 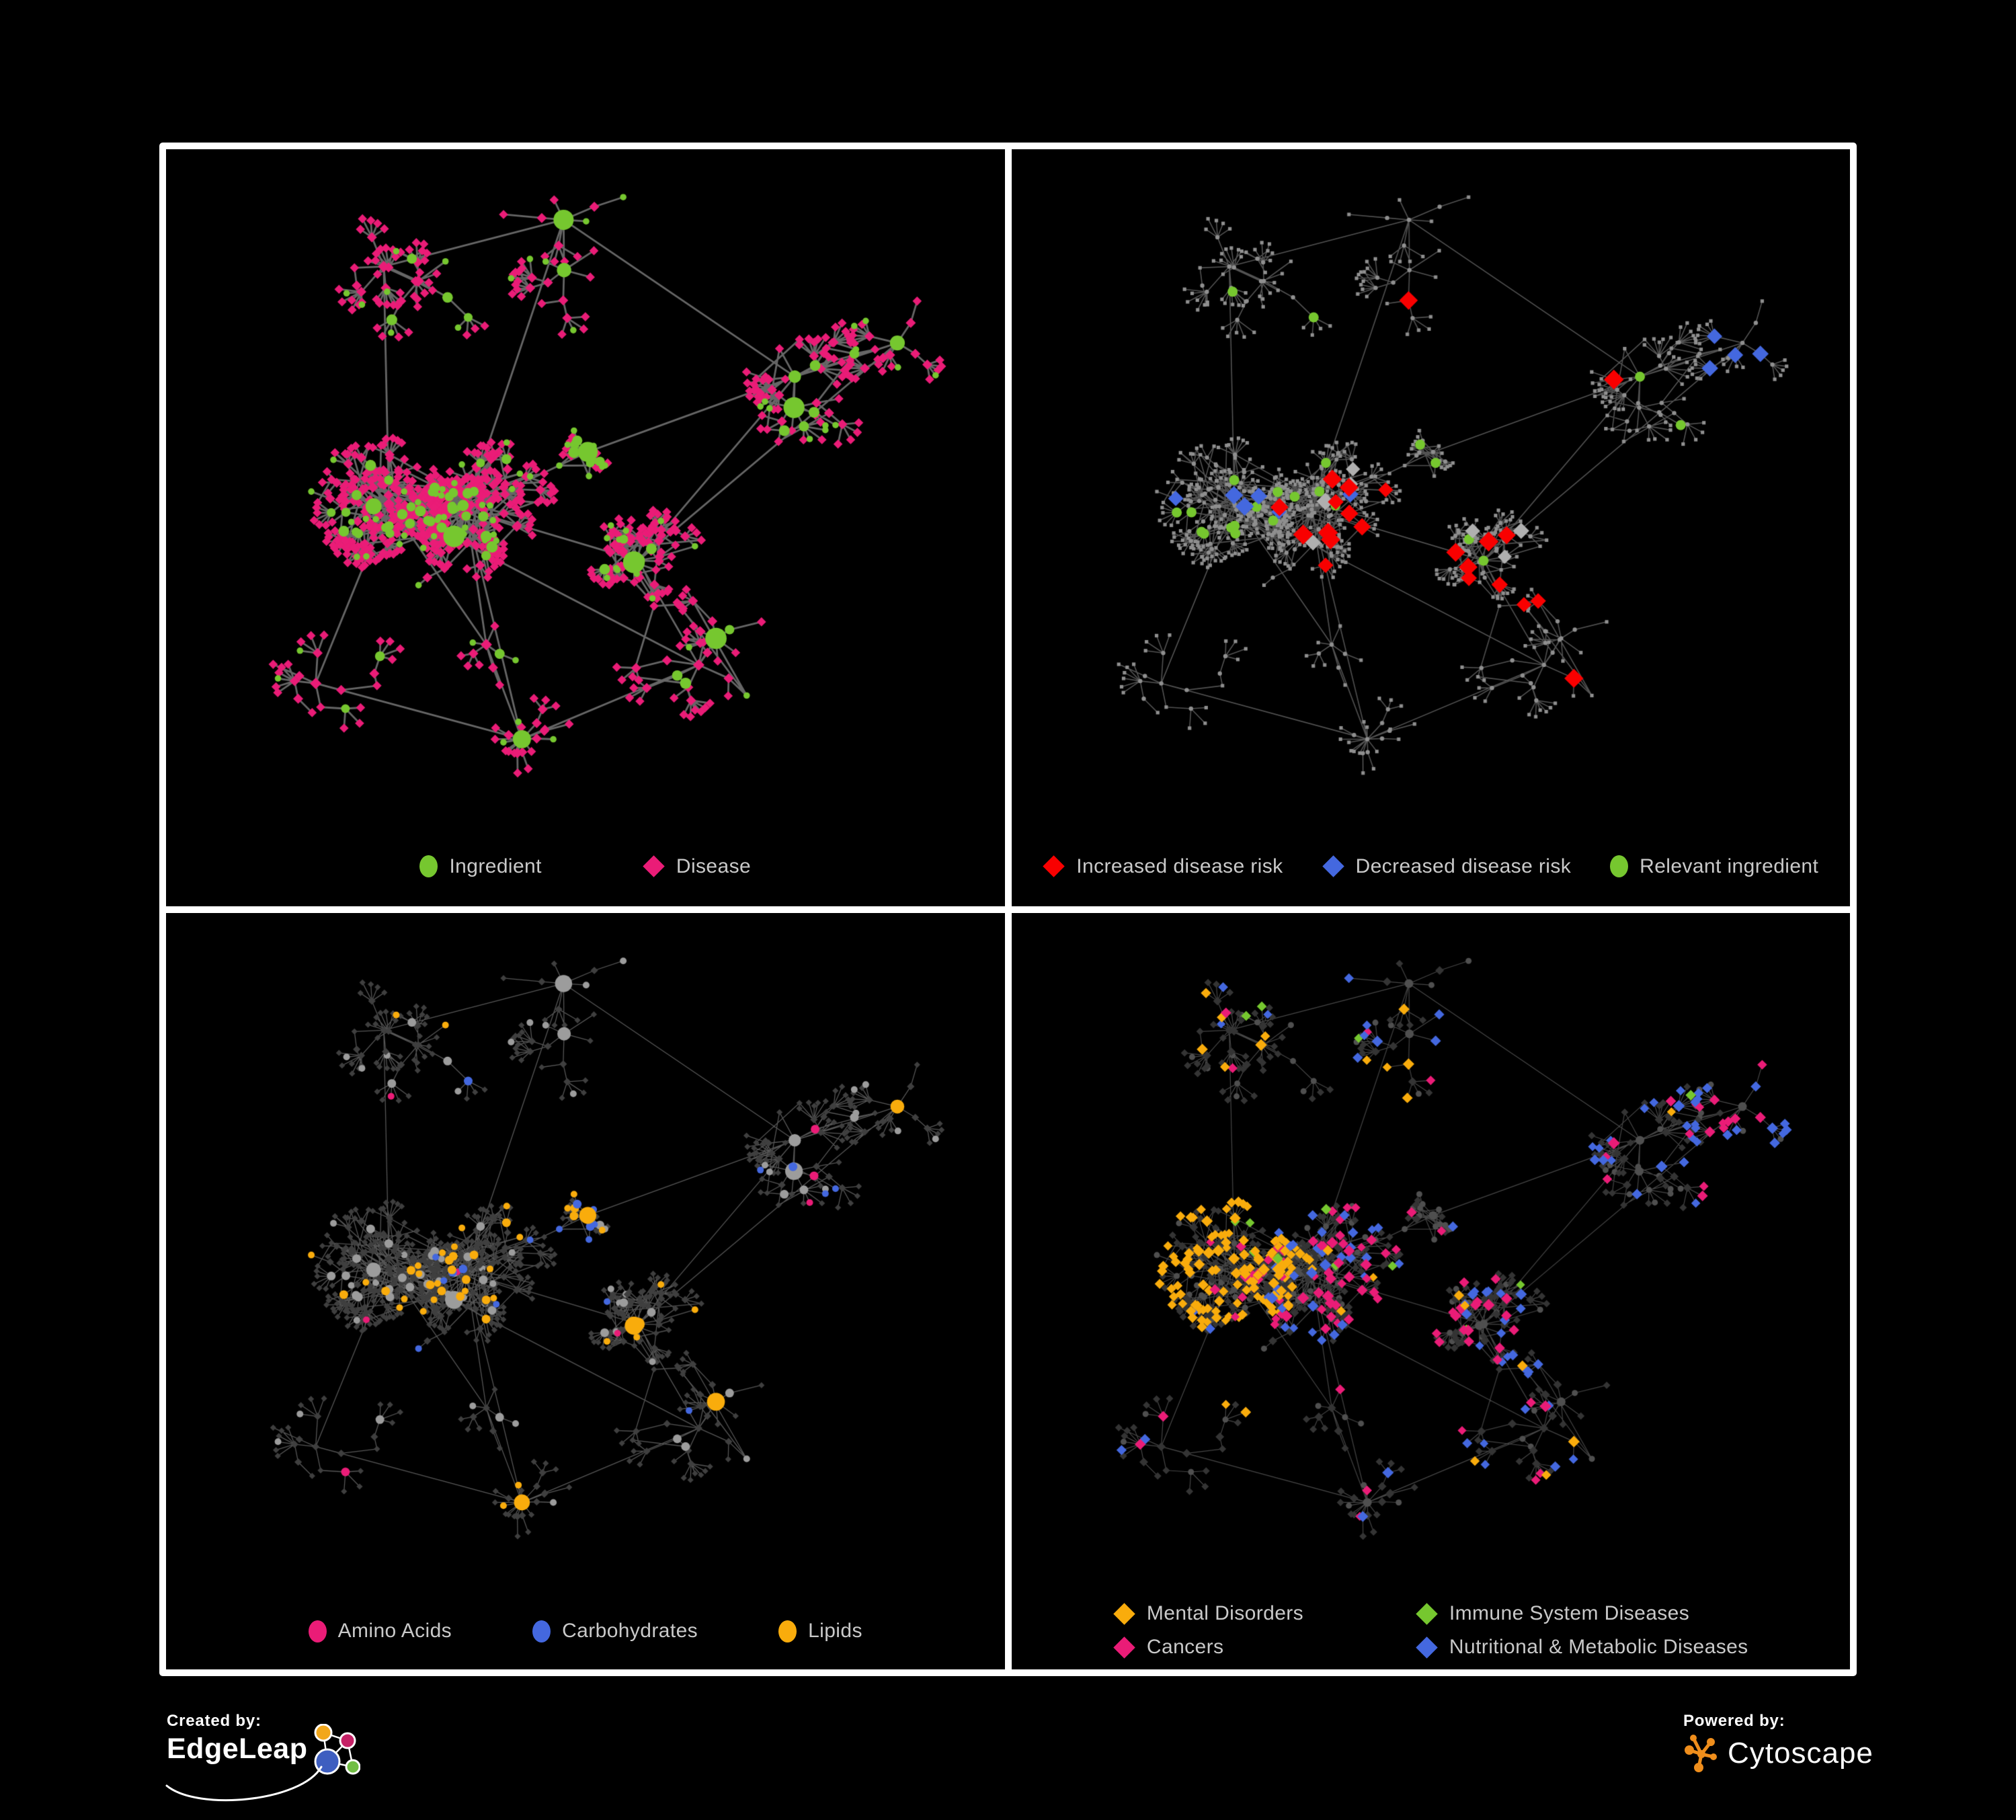 I want to click on cytoscape-brand: Cytoscape, so click(x=1800, y=1753).